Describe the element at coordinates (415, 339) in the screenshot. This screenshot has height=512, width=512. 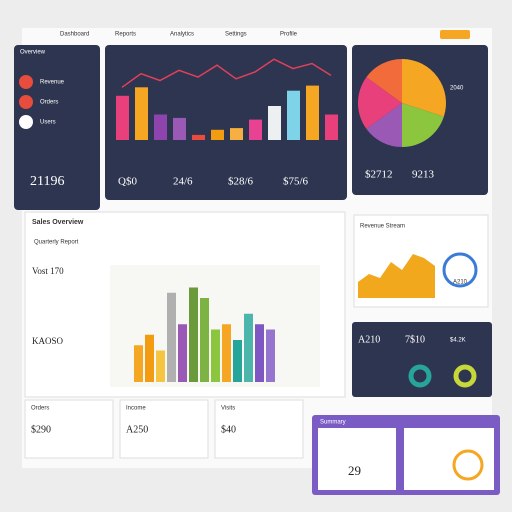
I see `kpi: 7$10` at that location.